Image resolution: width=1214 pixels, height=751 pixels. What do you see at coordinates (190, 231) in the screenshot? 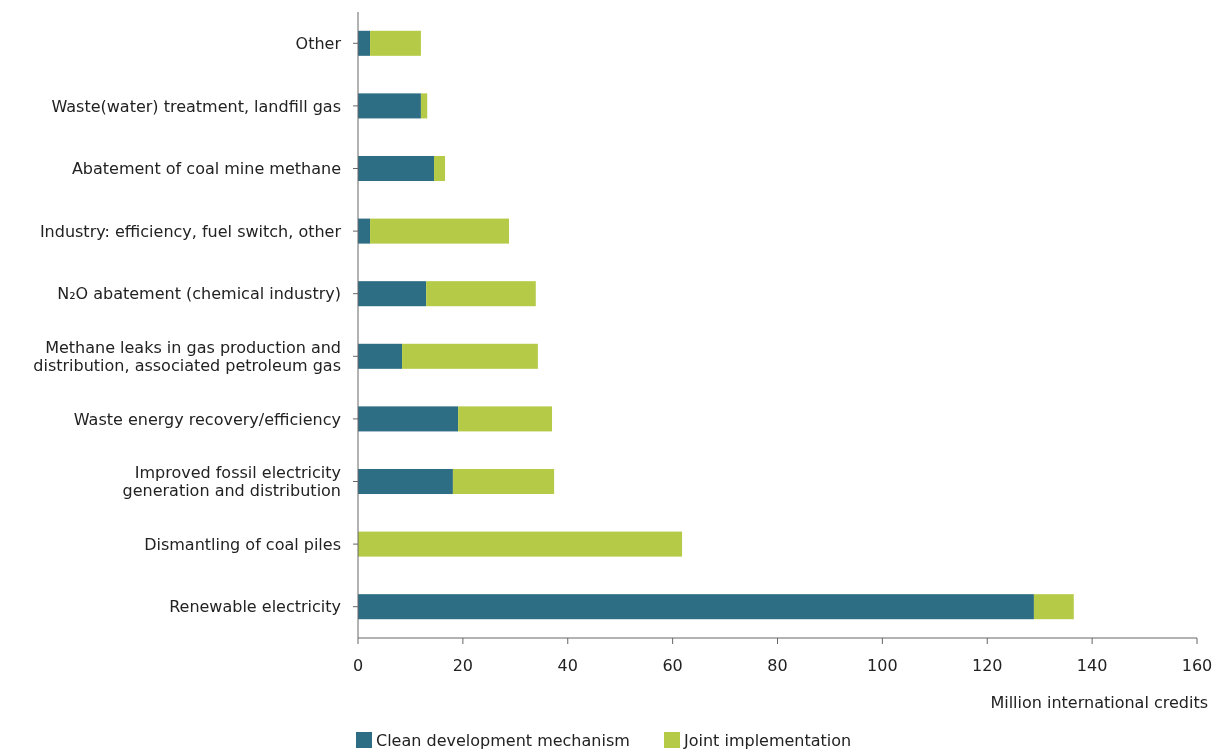
I see `y-tick-label: Industry: efficiency, fuel switch, other` at bounding box center [190, 231].